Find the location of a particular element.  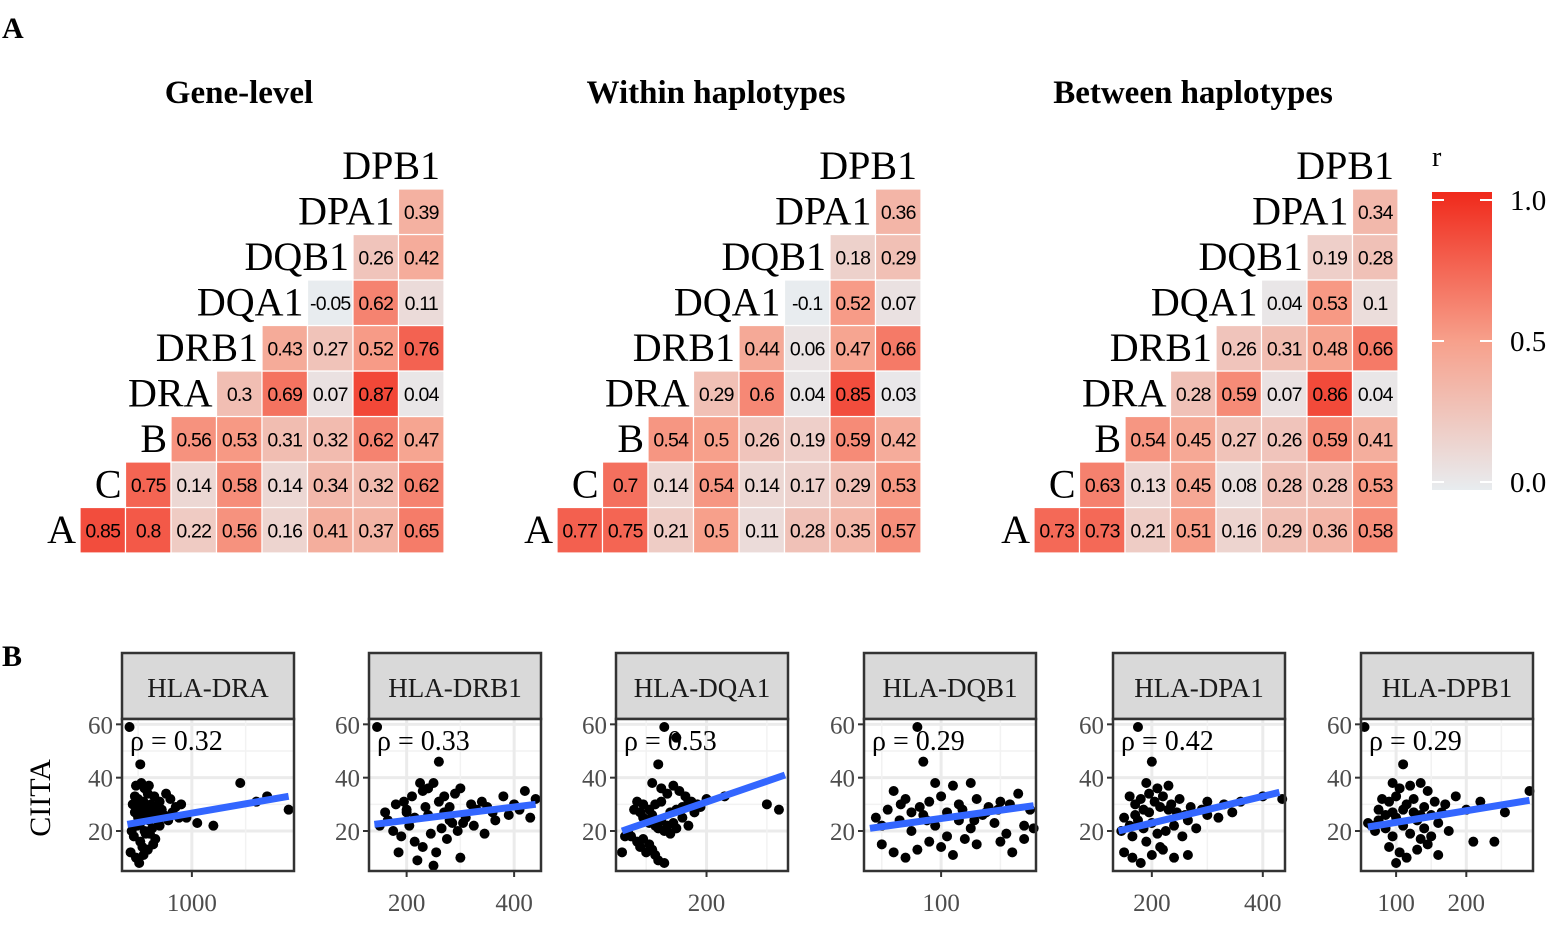

heatmap-cell-label: 0.86 is located at coordinates (1329, 395).